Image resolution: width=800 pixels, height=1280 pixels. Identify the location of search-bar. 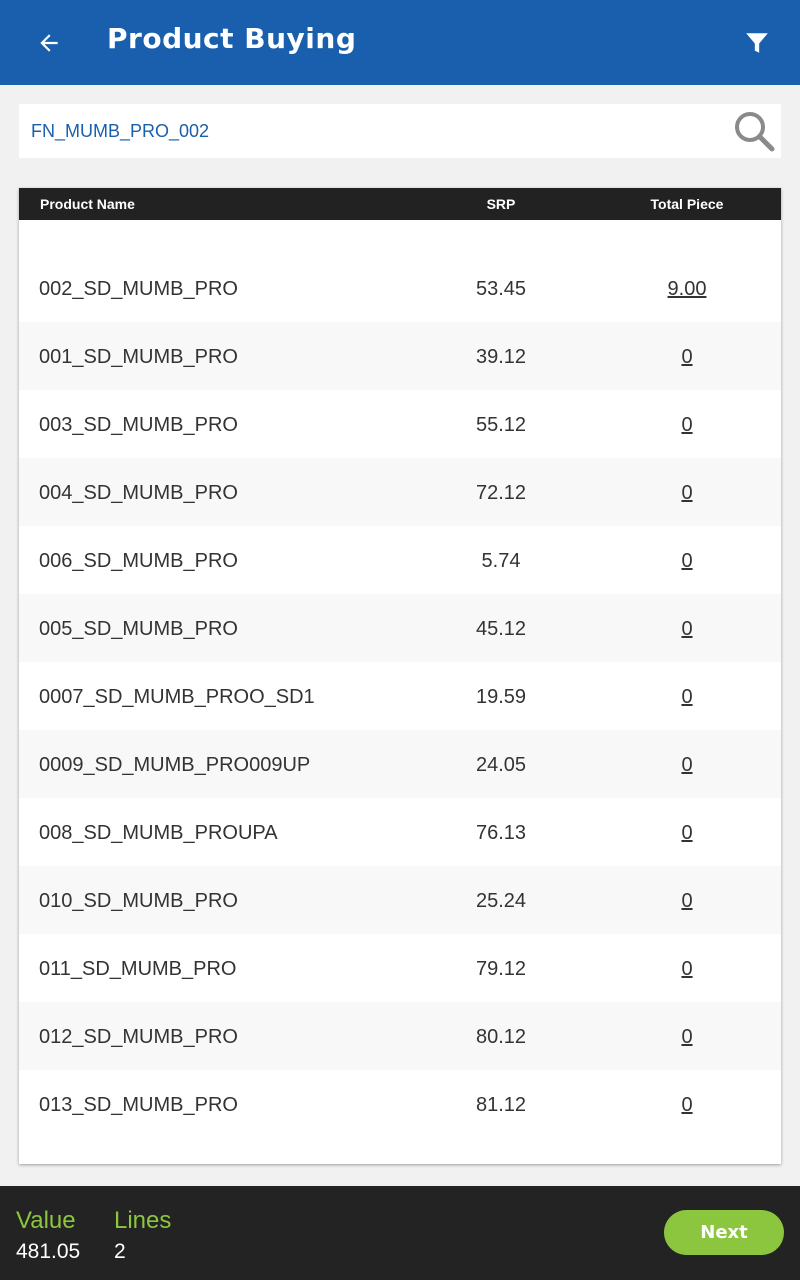
(400, 131).